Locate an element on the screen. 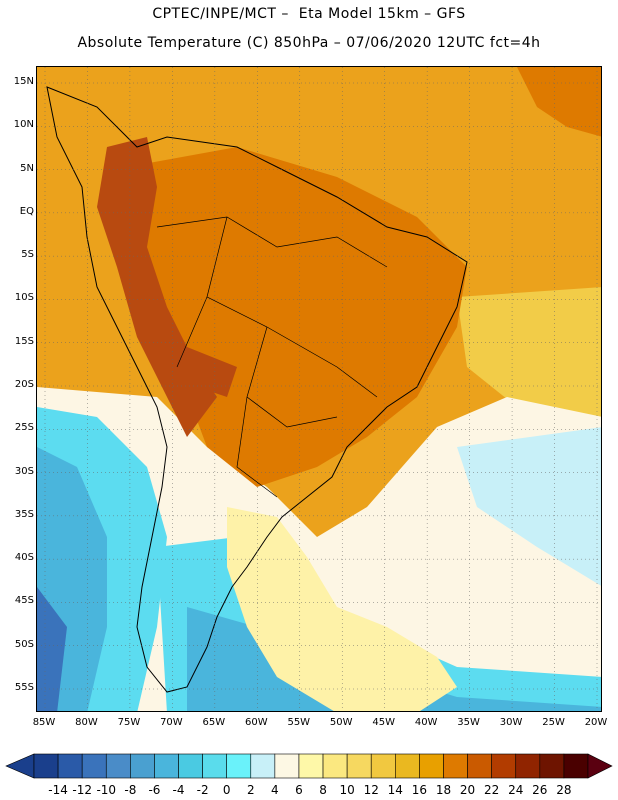  field-patagonia-yellow is located at coordinates (342, 609).